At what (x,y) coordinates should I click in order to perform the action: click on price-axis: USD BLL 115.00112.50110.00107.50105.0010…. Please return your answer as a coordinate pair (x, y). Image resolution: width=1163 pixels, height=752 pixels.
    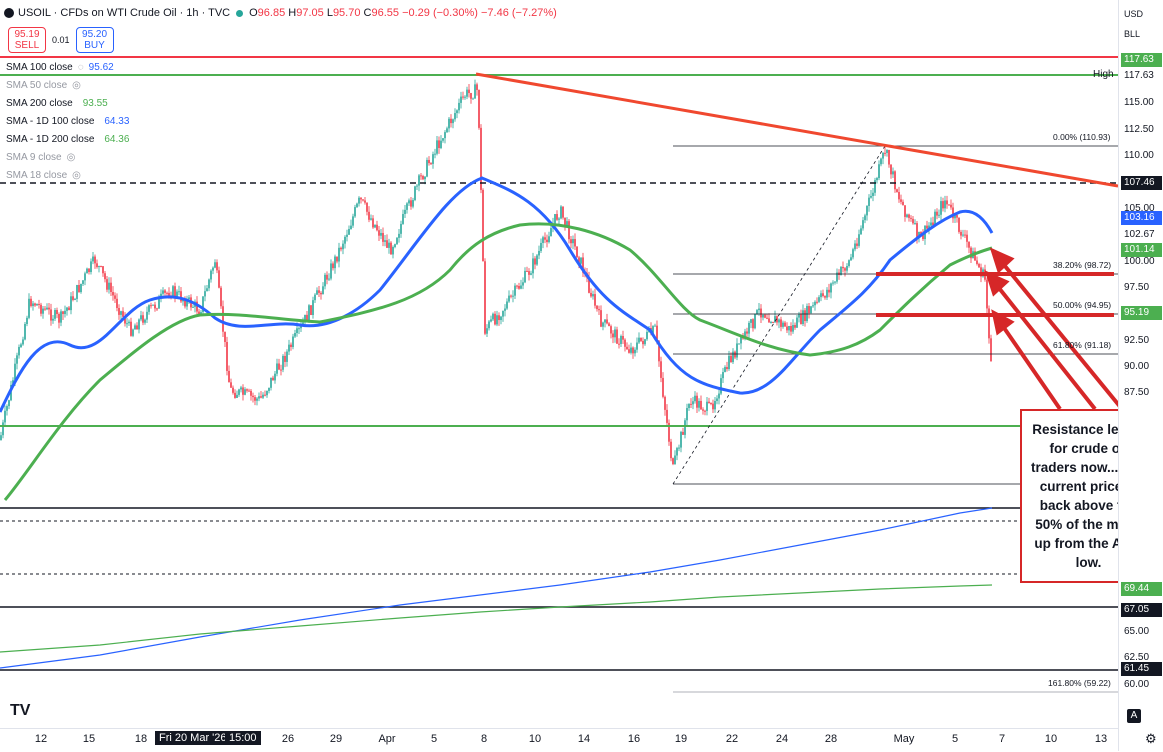
    Looking at the image, I should click on (1140, 375).